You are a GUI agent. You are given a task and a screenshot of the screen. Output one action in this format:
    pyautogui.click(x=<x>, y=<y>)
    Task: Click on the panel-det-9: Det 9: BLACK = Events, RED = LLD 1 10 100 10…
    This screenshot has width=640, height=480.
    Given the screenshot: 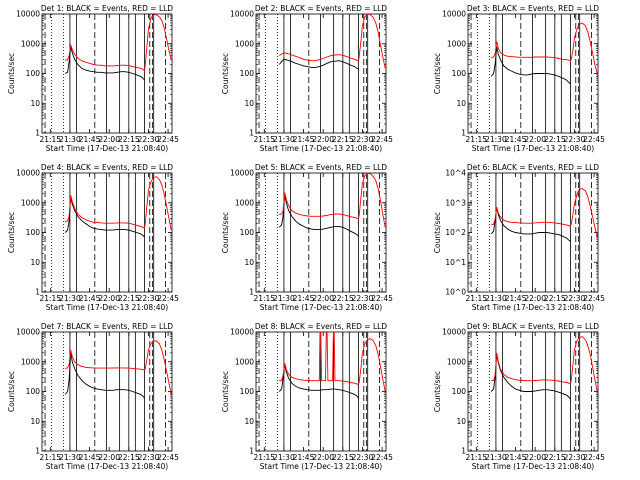 What is the action you would take?
    pyautogui.click(x=519, y=396)
    